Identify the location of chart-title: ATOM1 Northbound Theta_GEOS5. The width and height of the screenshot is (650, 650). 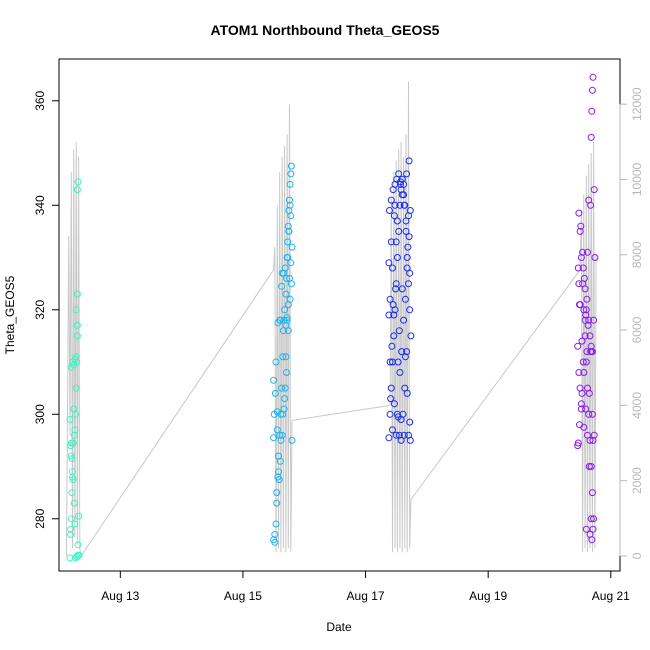
(325, 30).